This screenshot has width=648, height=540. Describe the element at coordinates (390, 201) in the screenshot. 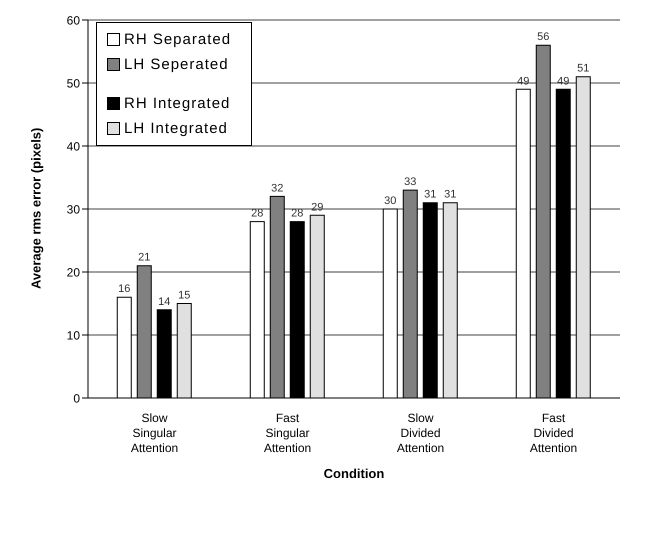

I see `data-label: 30` at that location.